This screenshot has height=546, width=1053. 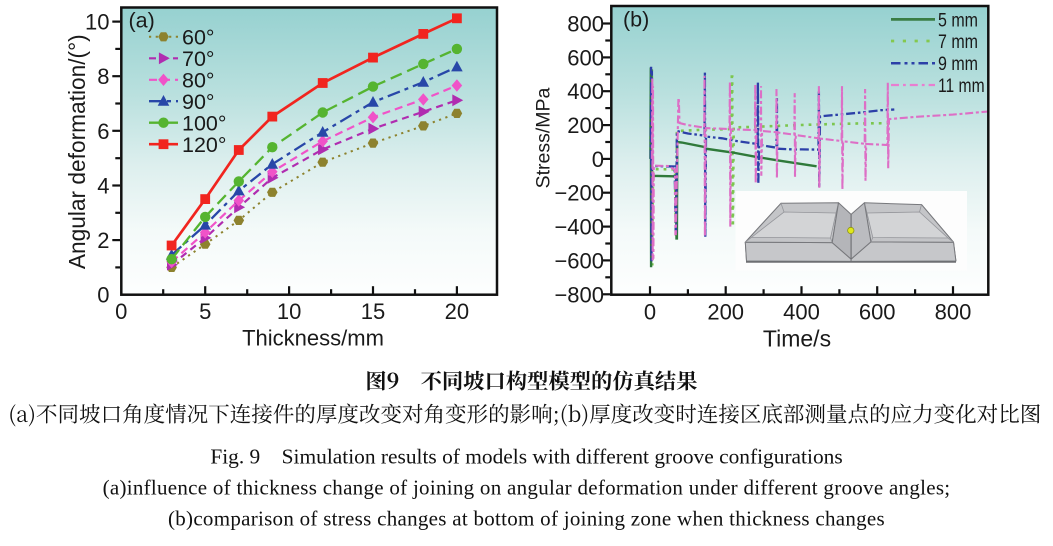 I want to click on svg-text: 7 mm, so click(x=958, y=42).